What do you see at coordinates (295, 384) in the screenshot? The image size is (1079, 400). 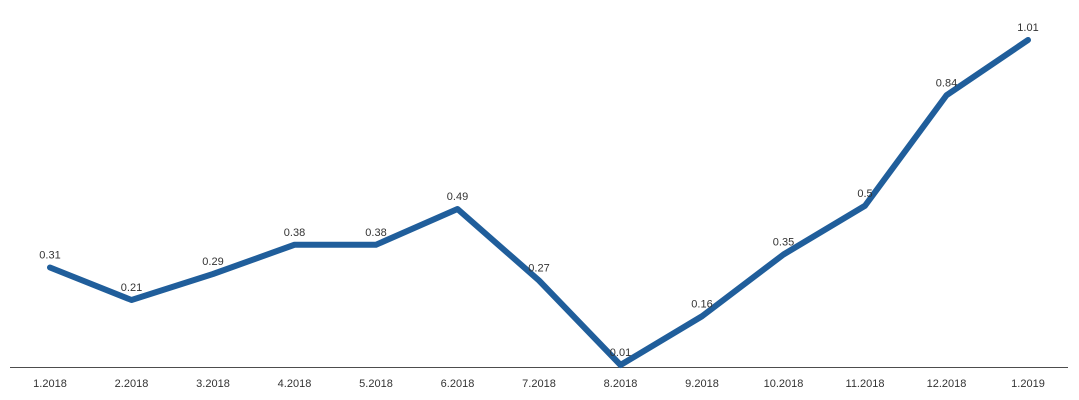 I see `x-axis-label: 4.2018` at bounding box center [295, 384].